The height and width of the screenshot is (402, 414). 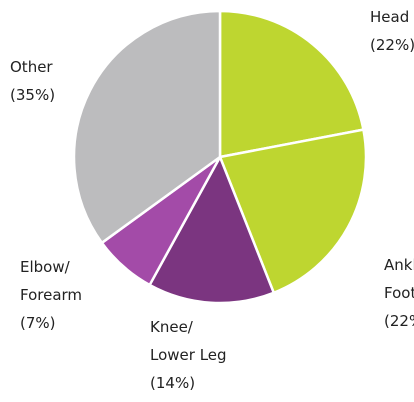 What do you see at coordinates (32, 81) in the screenshot?
I see `slice-label: Other (35%)` at bounding box center [32, 81].